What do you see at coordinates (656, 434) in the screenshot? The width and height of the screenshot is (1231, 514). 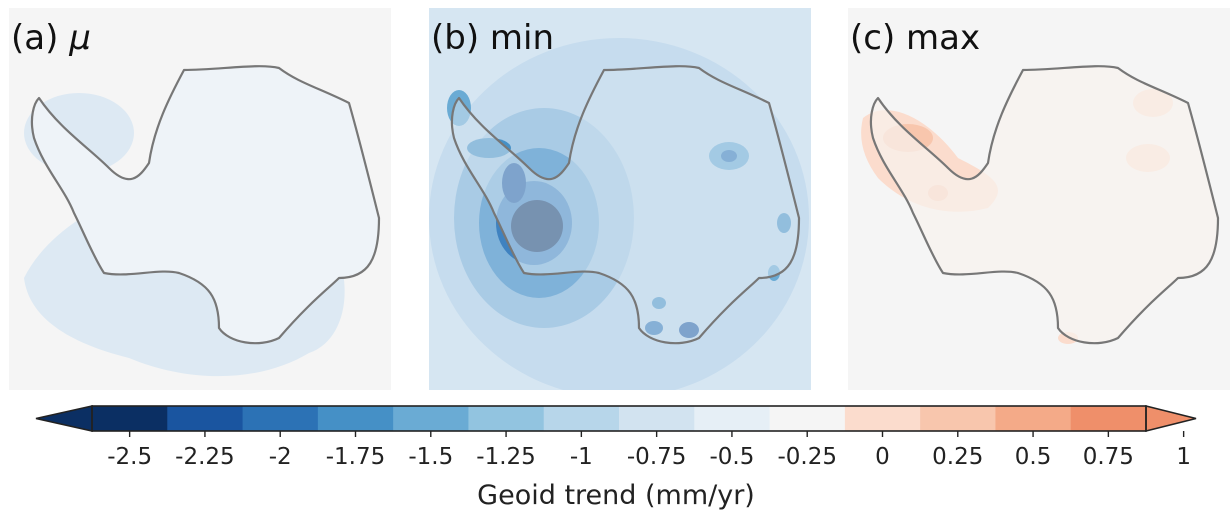 I see `colorbar-ticks` at bounding box center [656, 434].